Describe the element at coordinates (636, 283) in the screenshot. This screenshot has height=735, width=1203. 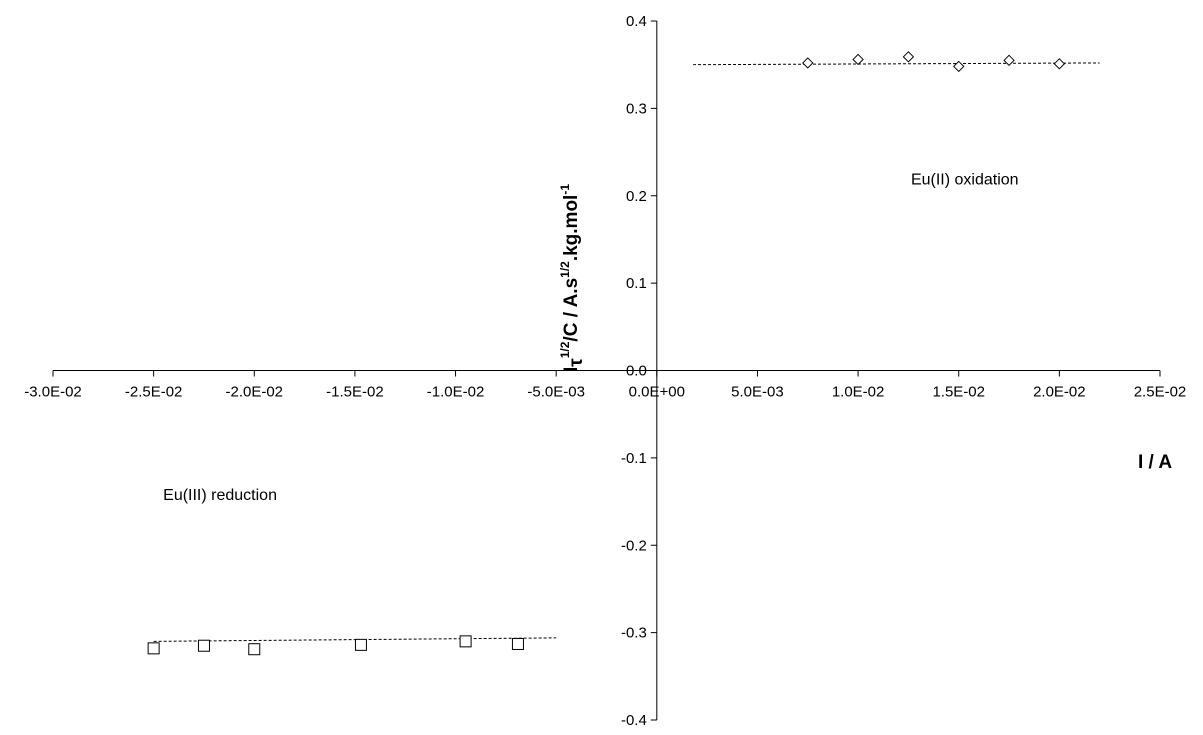
I see `y-tick-label: 0.1` at that location.